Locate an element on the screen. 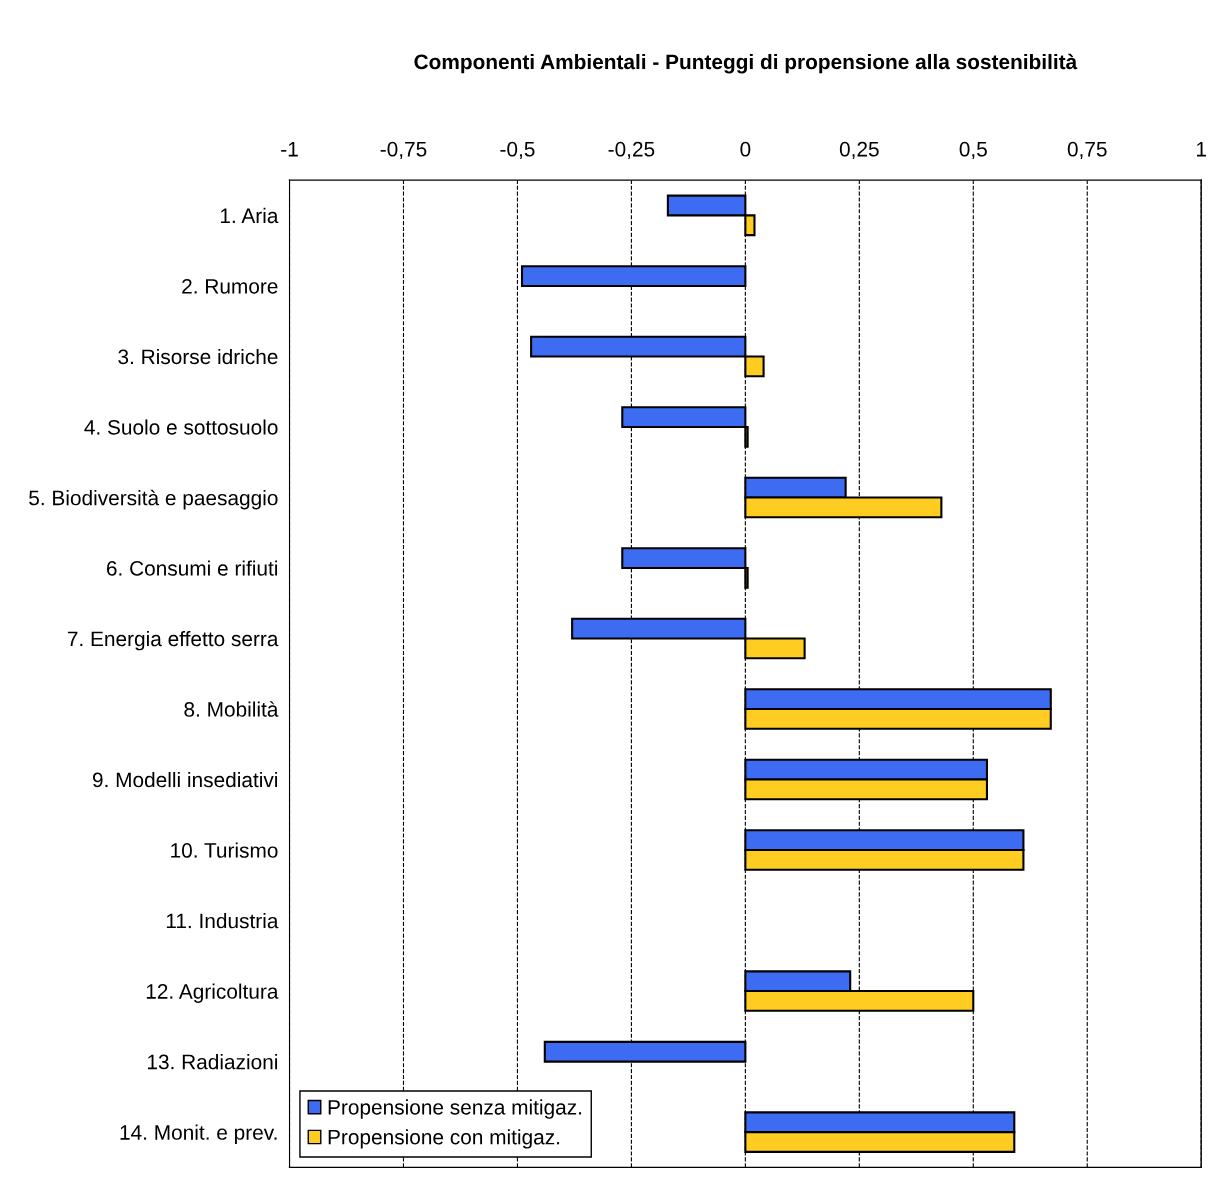 This screenshot has width=1232, height=1201. legend-label: Propensione con mitigaz. is located at coordinates (444, 1139).